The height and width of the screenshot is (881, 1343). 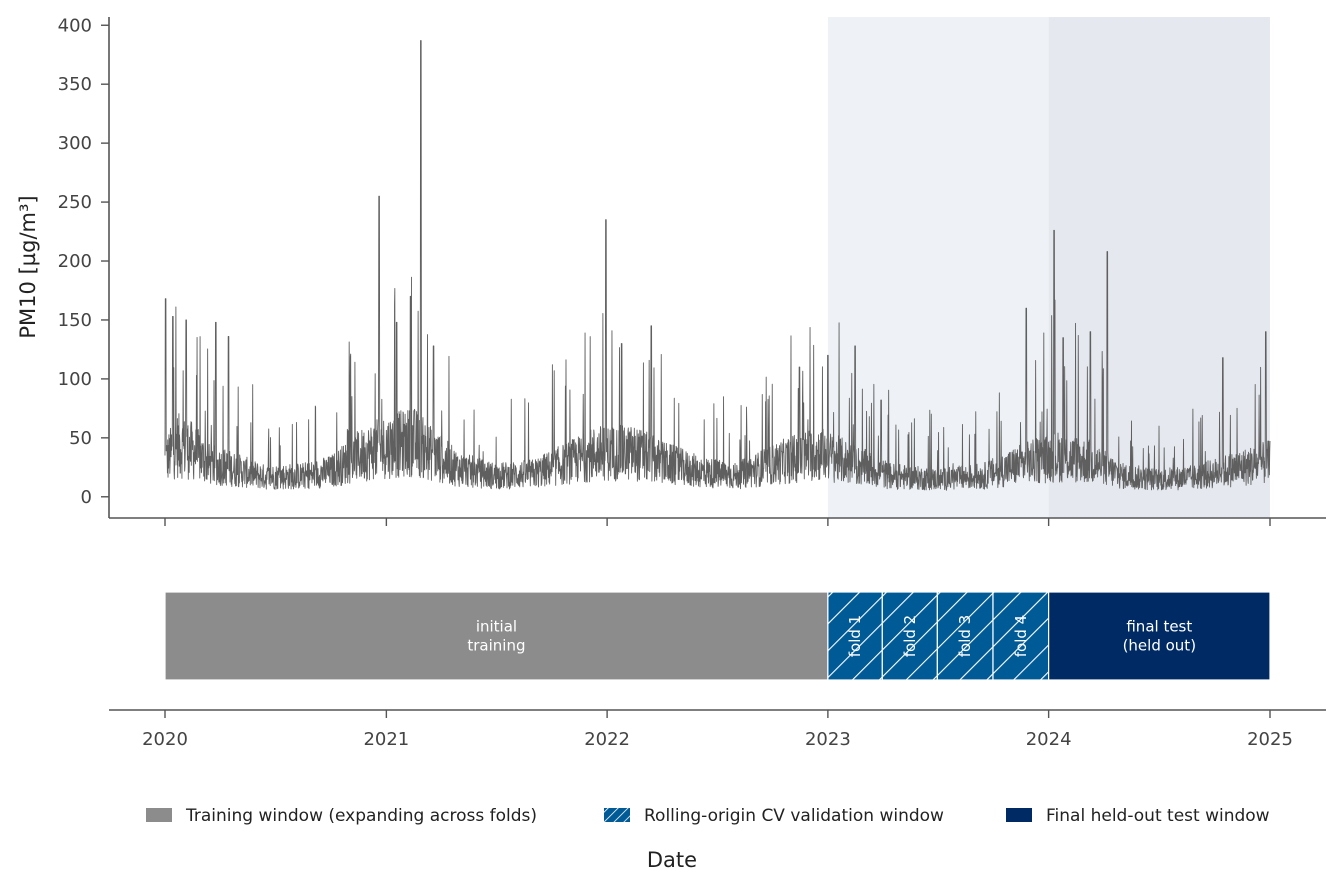 What do you see at coordinates (1158, 816) in the screenshot?
I see `legend-label-3: Final held-out test window` at bounding box center [1158, 816].